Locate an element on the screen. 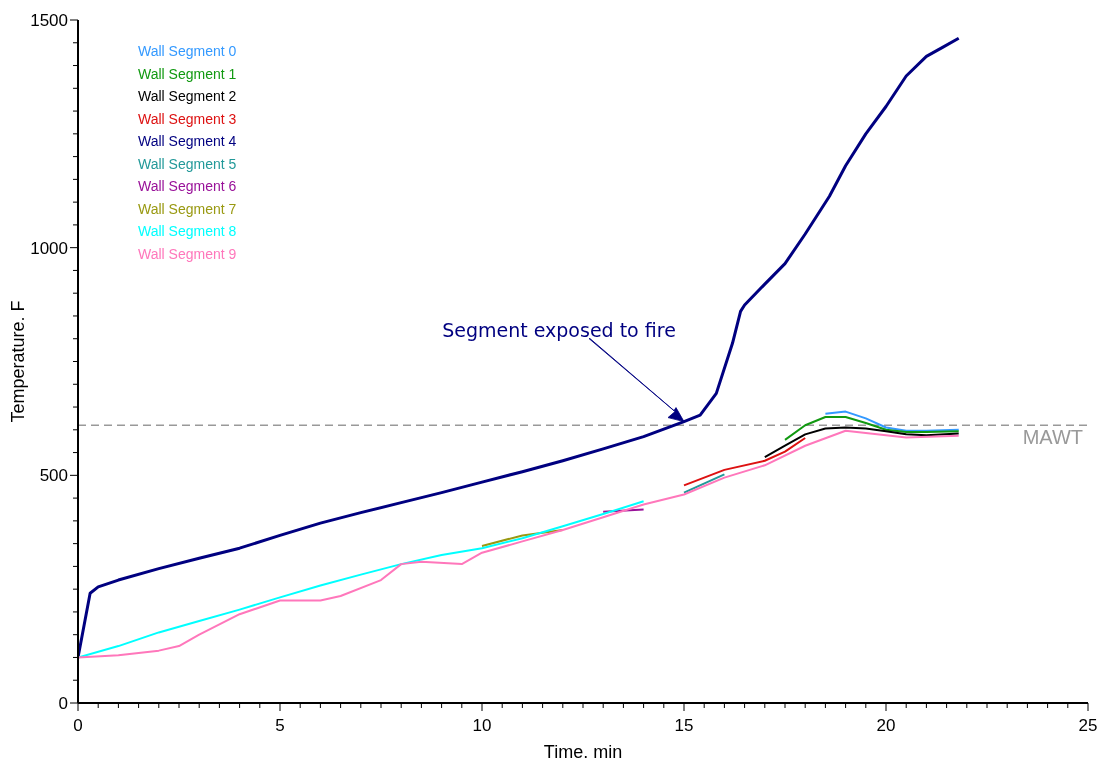 The width and height of the screenshot is (1115, 778). x-tick-label: 20 is located at coordinates (886, 725).